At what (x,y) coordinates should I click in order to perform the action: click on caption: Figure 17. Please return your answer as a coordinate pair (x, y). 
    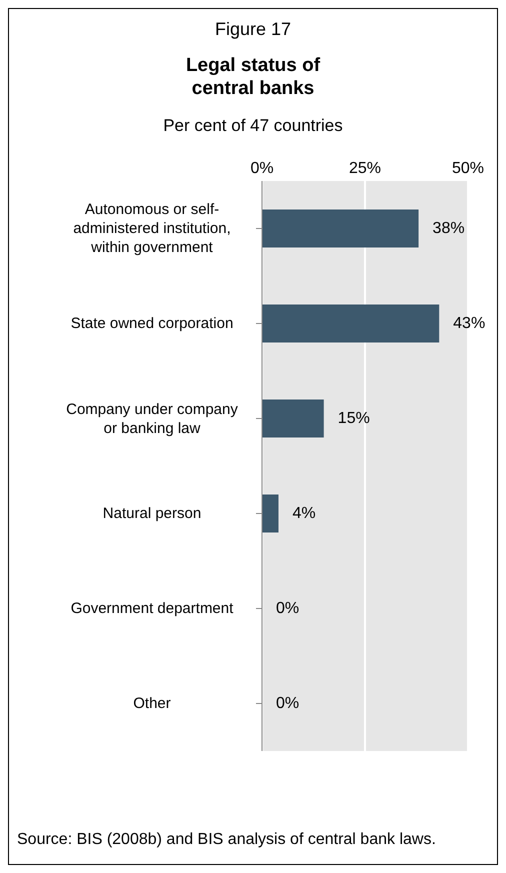
    Looking at the image, I should click on (253, 29).